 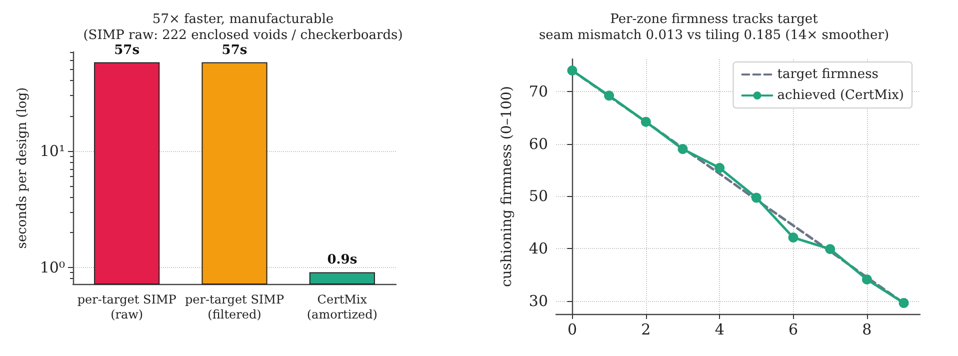 I want to click on x-tick-label: CertMix (amortized), so click(x=342, y=307).